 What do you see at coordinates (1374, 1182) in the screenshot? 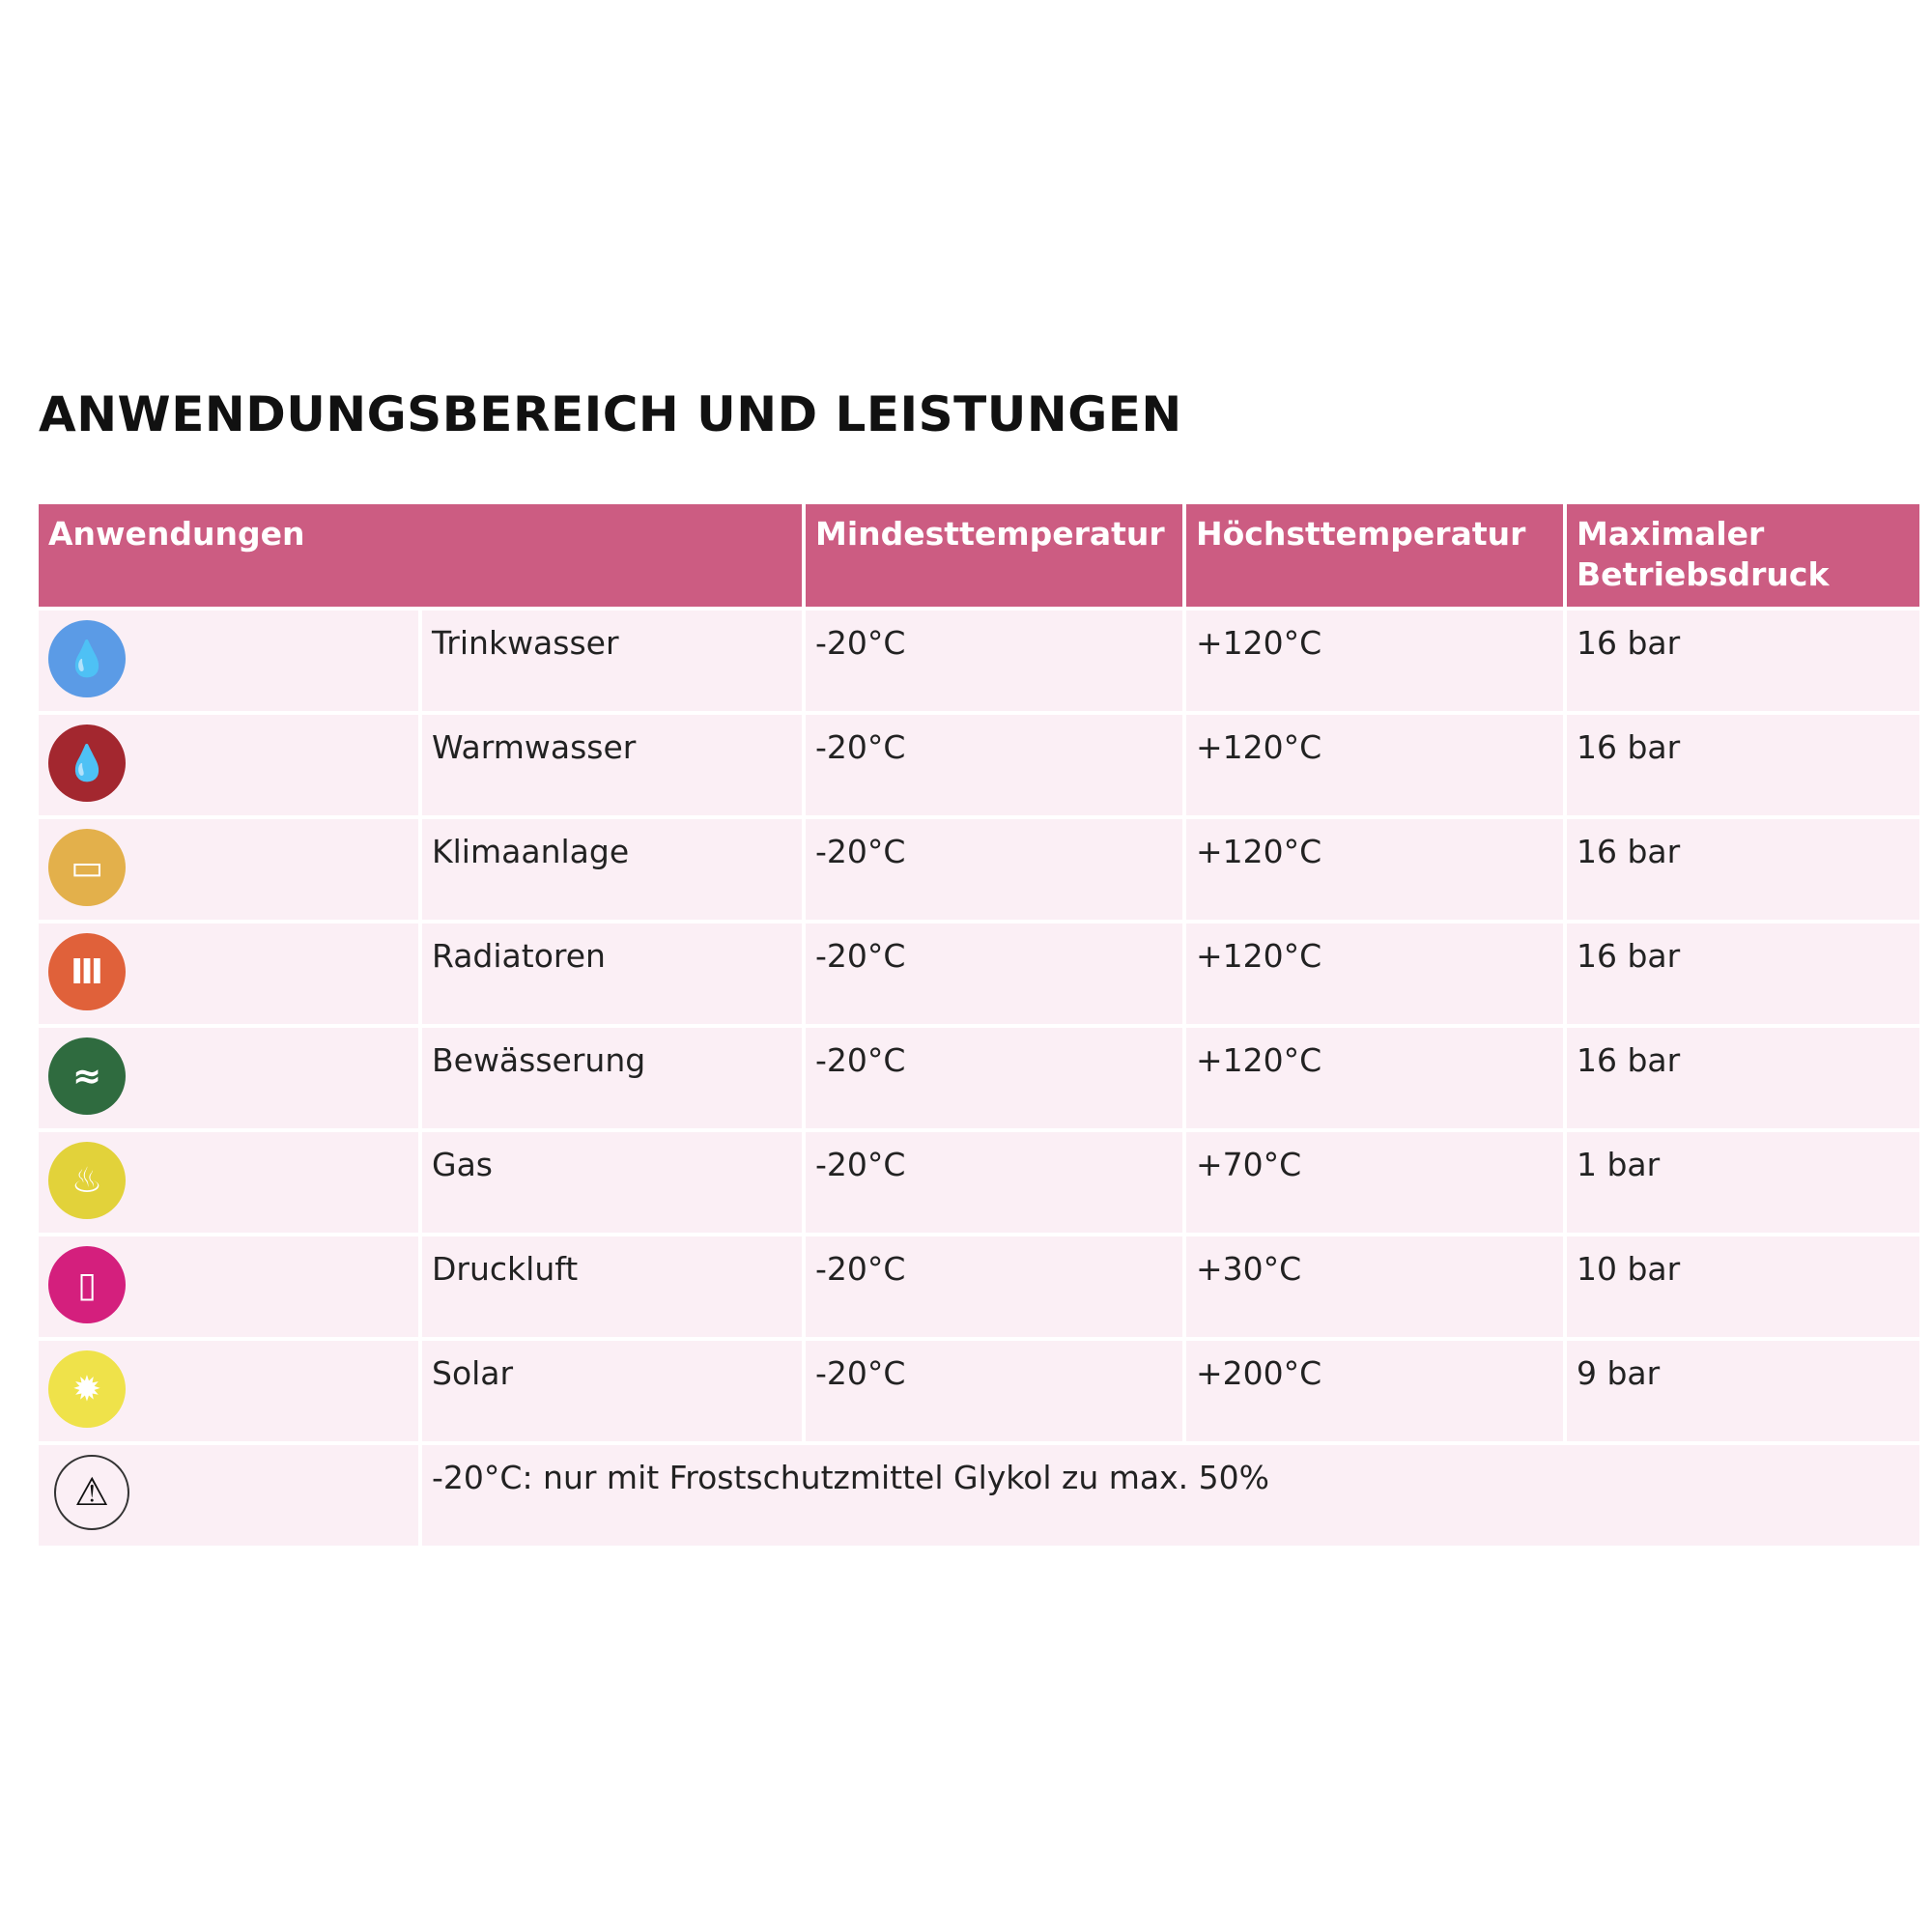
I see `max-temp: +70°C` at bounding box center [1374, 1182].